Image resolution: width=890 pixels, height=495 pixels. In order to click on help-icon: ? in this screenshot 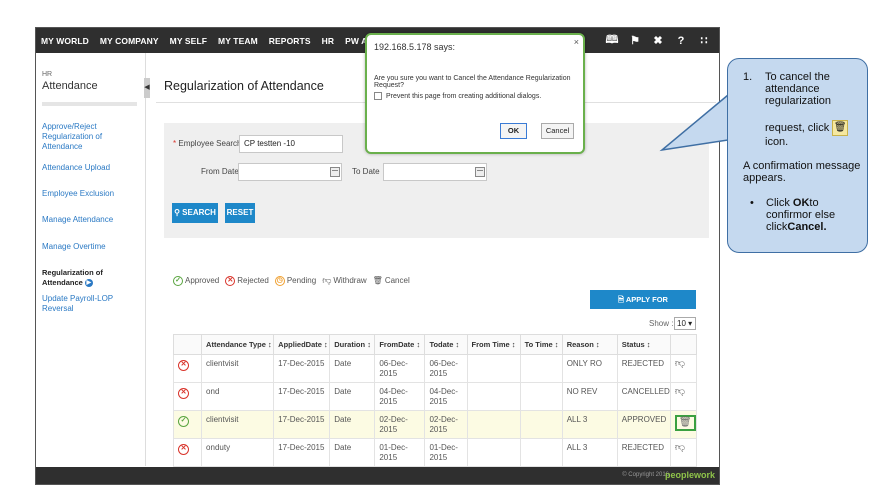, I will do `click(681, 40)`.